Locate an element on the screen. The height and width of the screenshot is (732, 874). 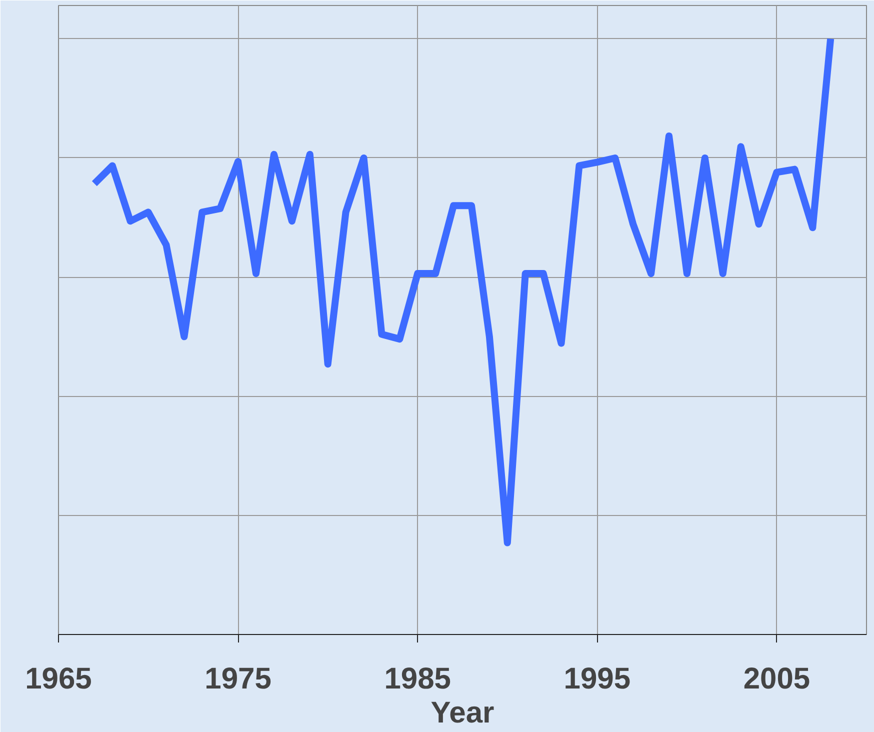
x-tick-label: 2005 is located at coordinates (776, 679).